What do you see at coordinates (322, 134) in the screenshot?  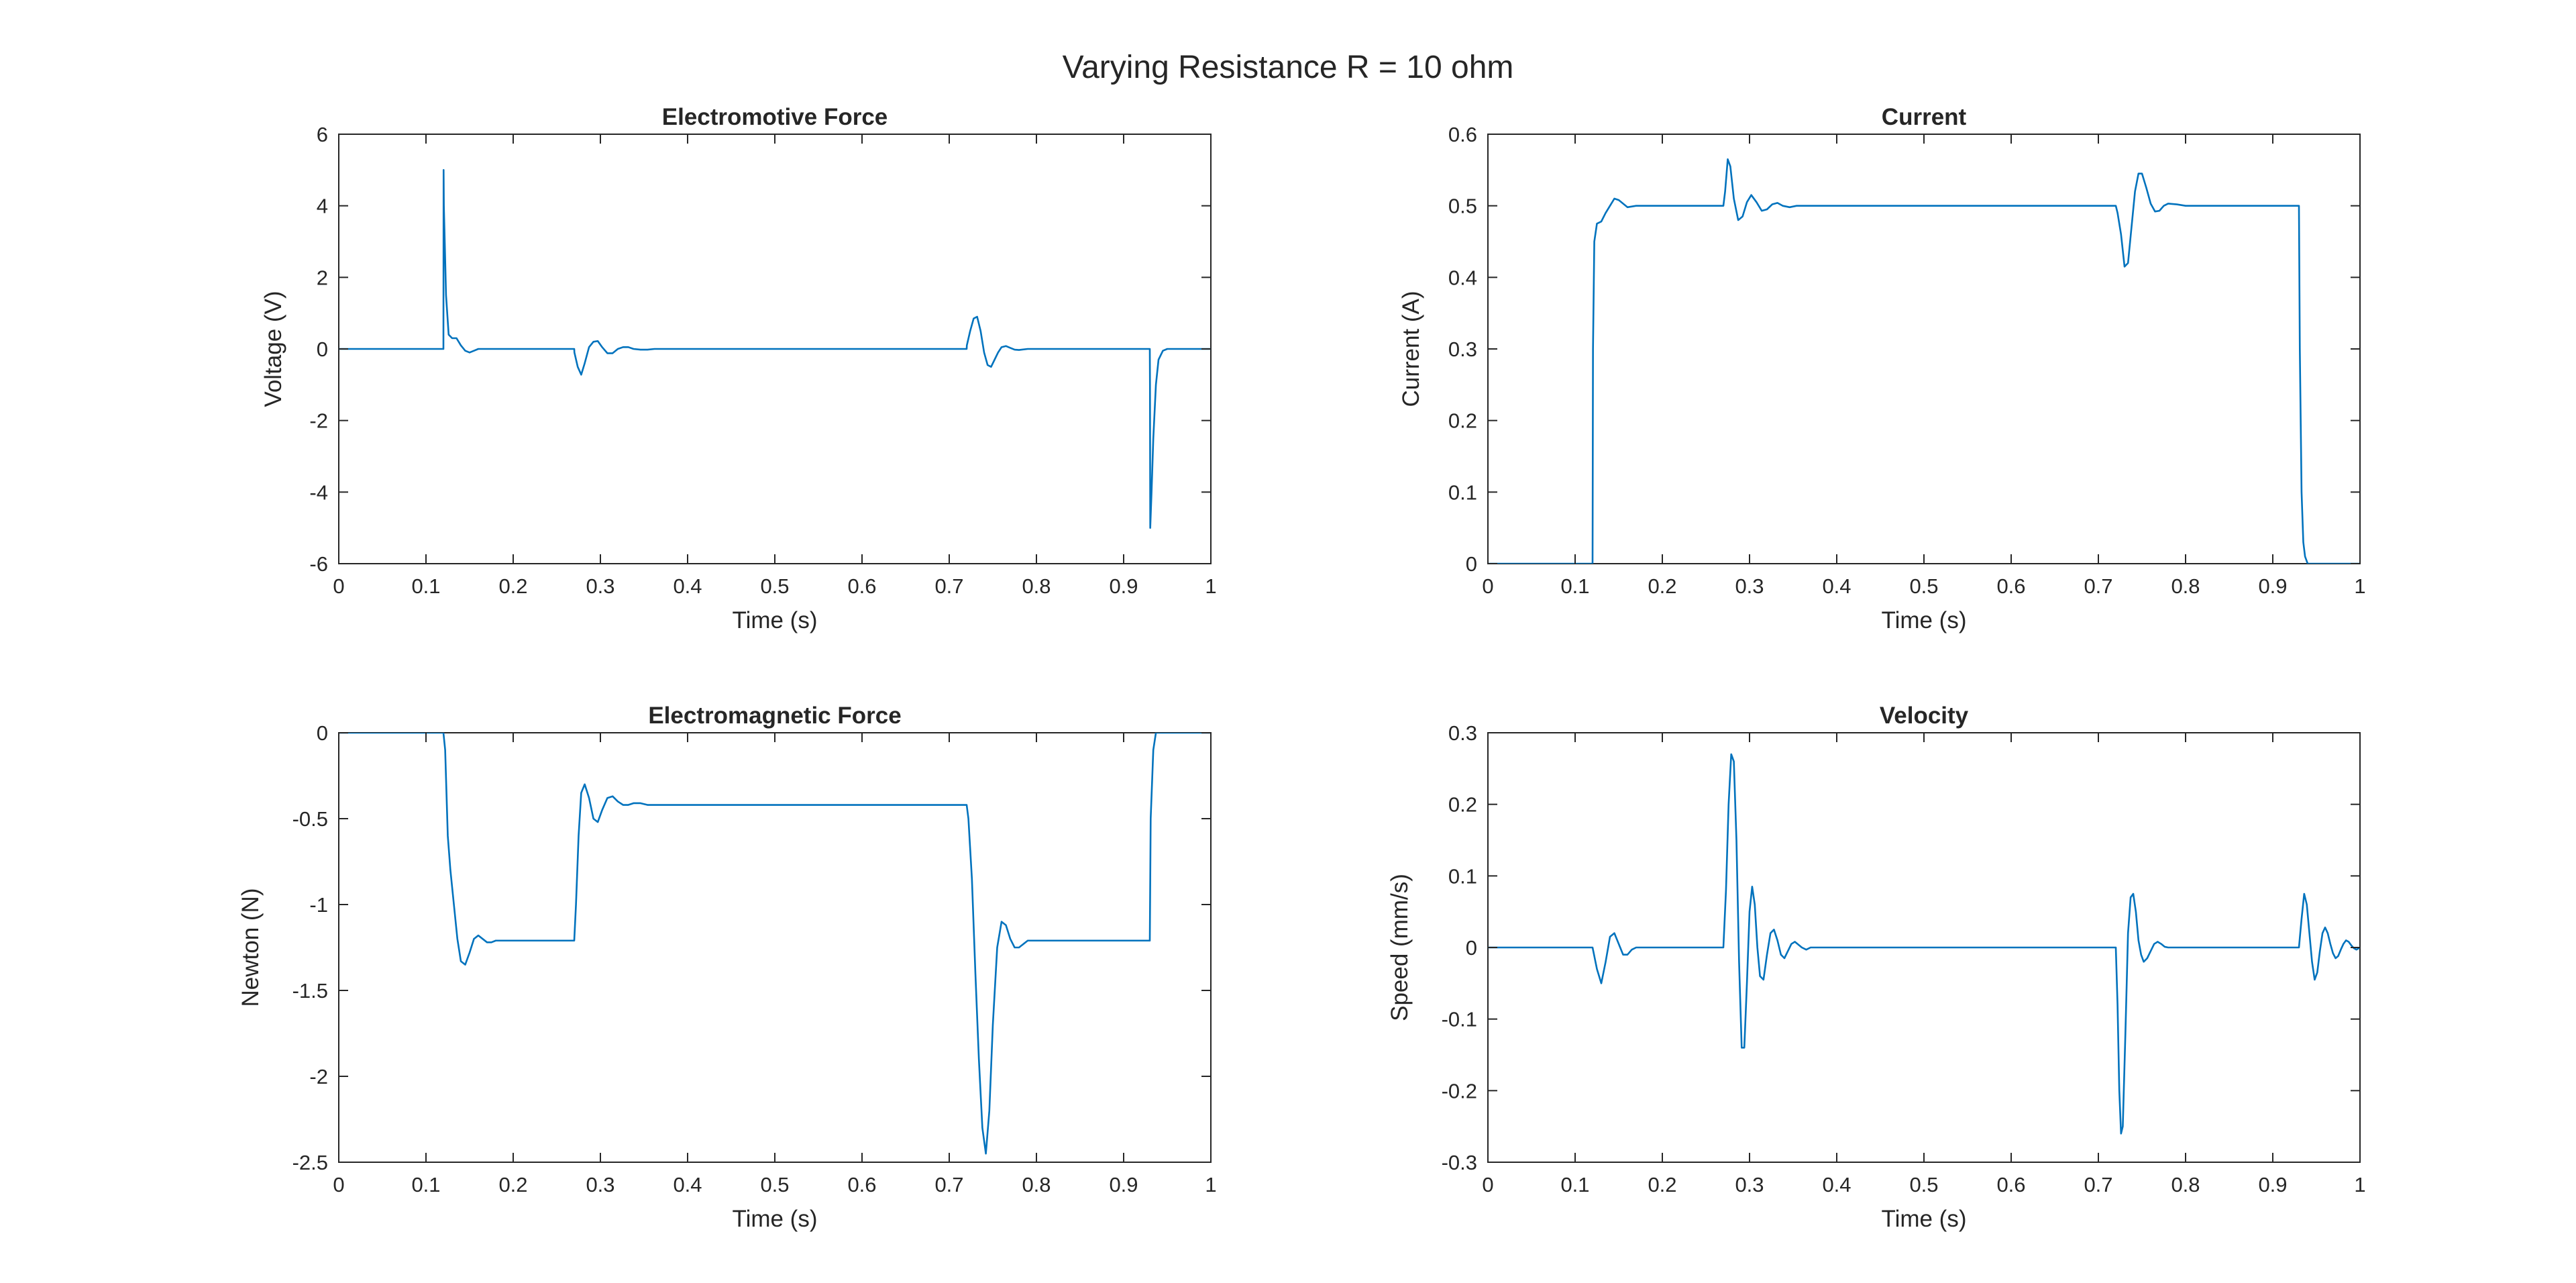 I see `y-tick-label: 6` at bounding box center [322, 134].